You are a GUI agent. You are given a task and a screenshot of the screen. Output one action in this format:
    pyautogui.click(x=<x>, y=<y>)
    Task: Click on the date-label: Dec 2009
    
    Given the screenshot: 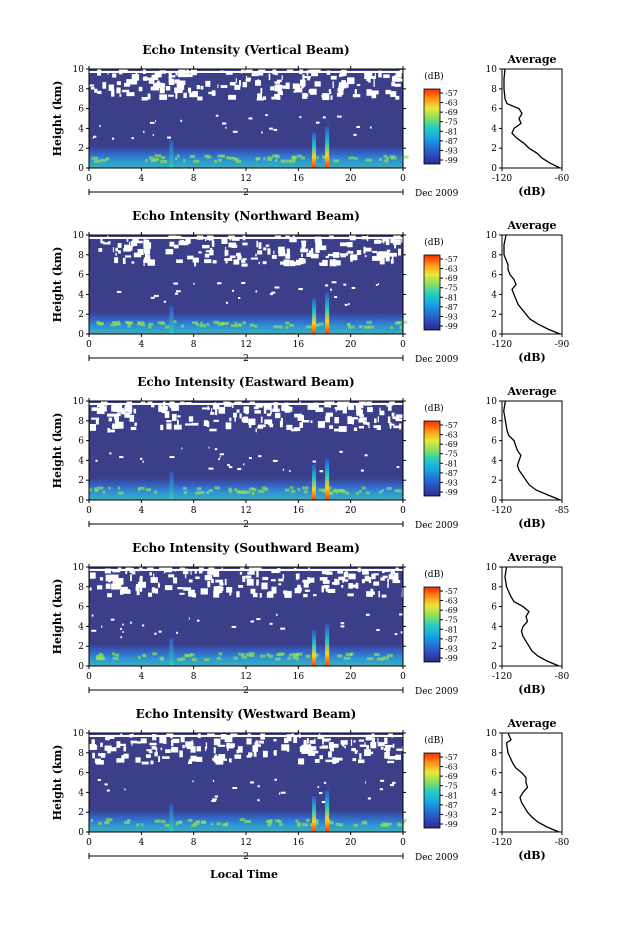 What is the action you would take?
    pyautogui.click(x=437, y=858)
    